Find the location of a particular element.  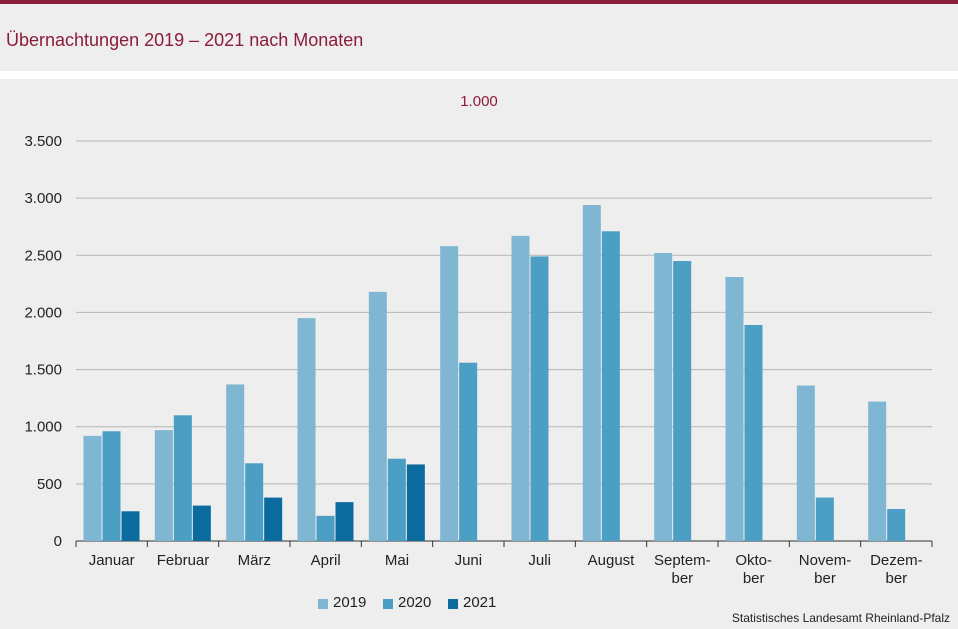

bar-2019-Januar is located at coordinates (92, 488).